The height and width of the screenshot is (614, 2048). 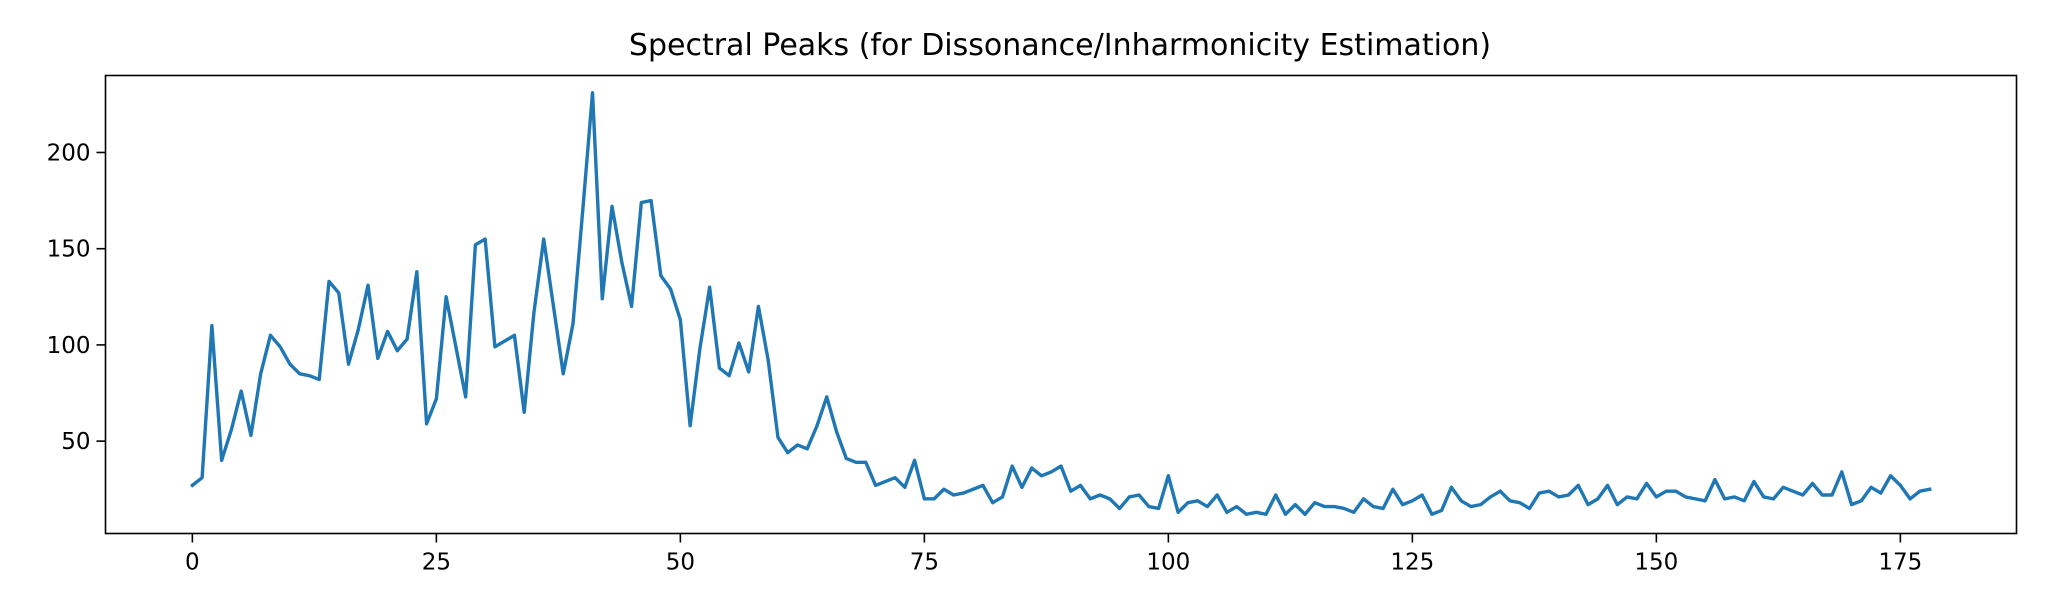 I want to click on x-tick-label: 25, so click(x=436, y=563).